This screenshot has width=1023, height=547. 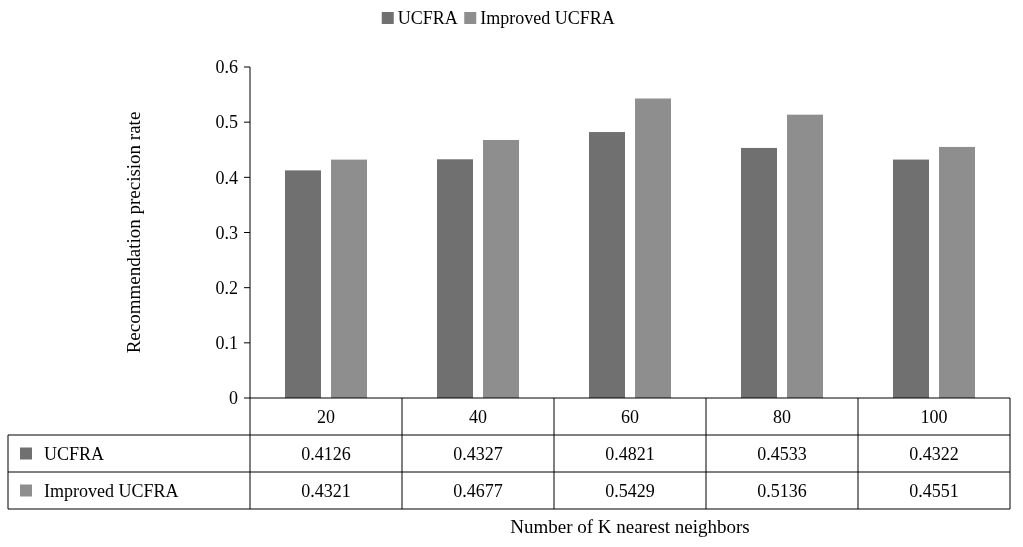 What do you see at coordinates (111, 490) in the screenshot?
I see `text: Improved UCFRA` at bounding box center [111, 490].